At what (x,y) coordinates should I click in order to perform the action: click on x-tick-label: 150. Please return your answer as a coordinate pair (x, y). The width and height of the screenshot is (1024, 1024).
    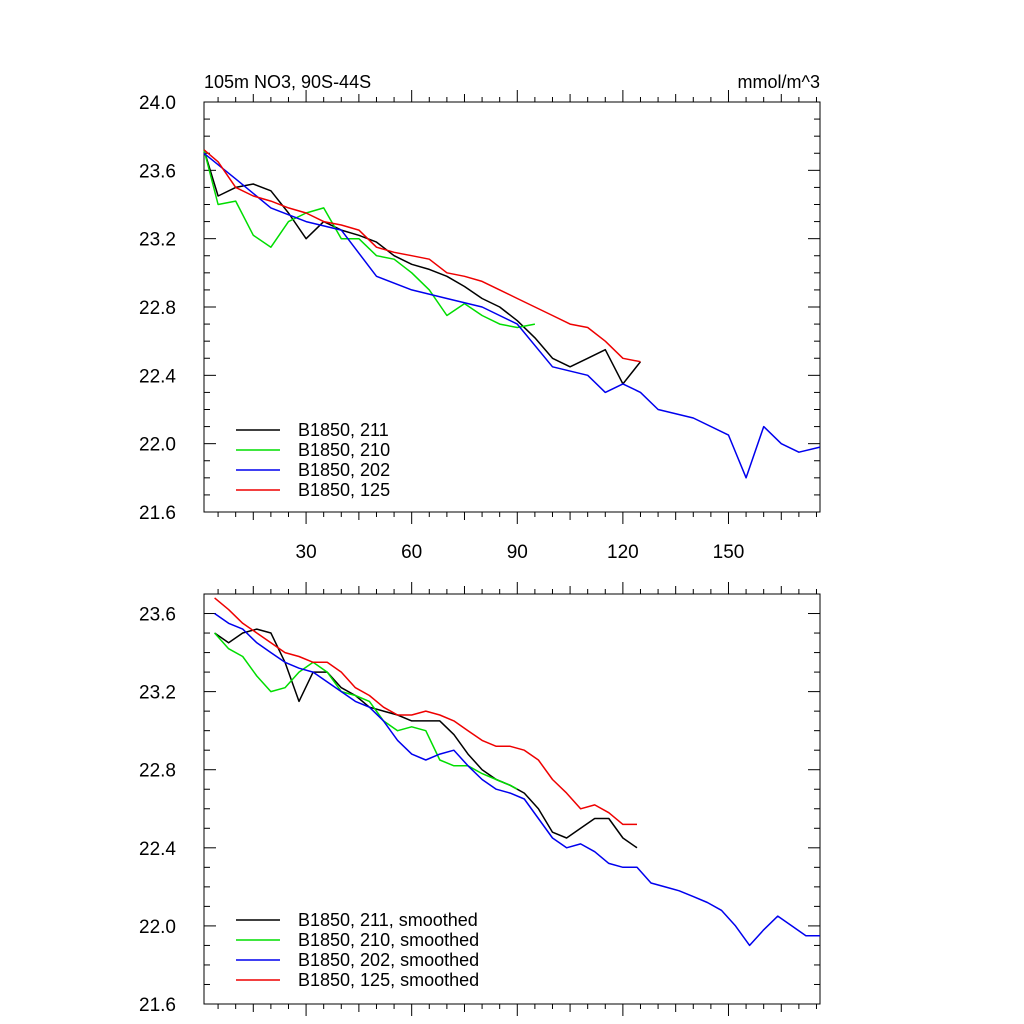
    Looking at the image, I should click on (729, 552).